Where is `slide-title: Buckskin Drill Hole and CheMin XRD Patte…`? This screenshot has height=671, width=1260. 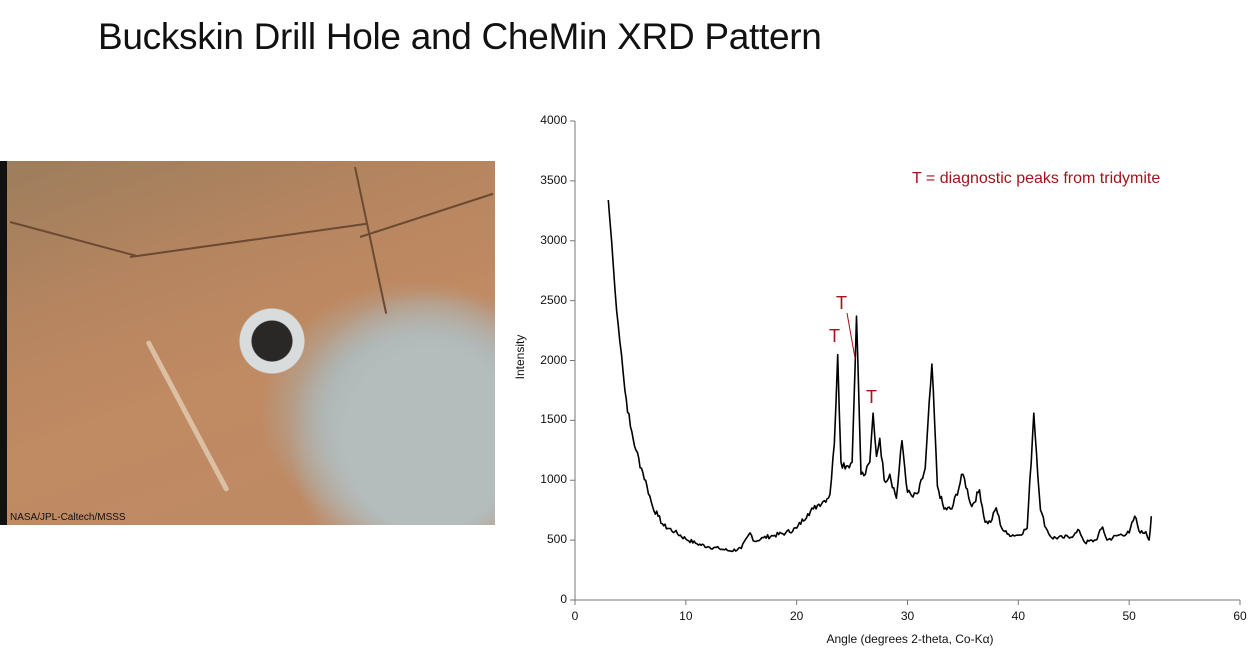 slide-title: Buckskin Drill Hole and CheMin XRD Patte… is located at coordinates (460, 36).